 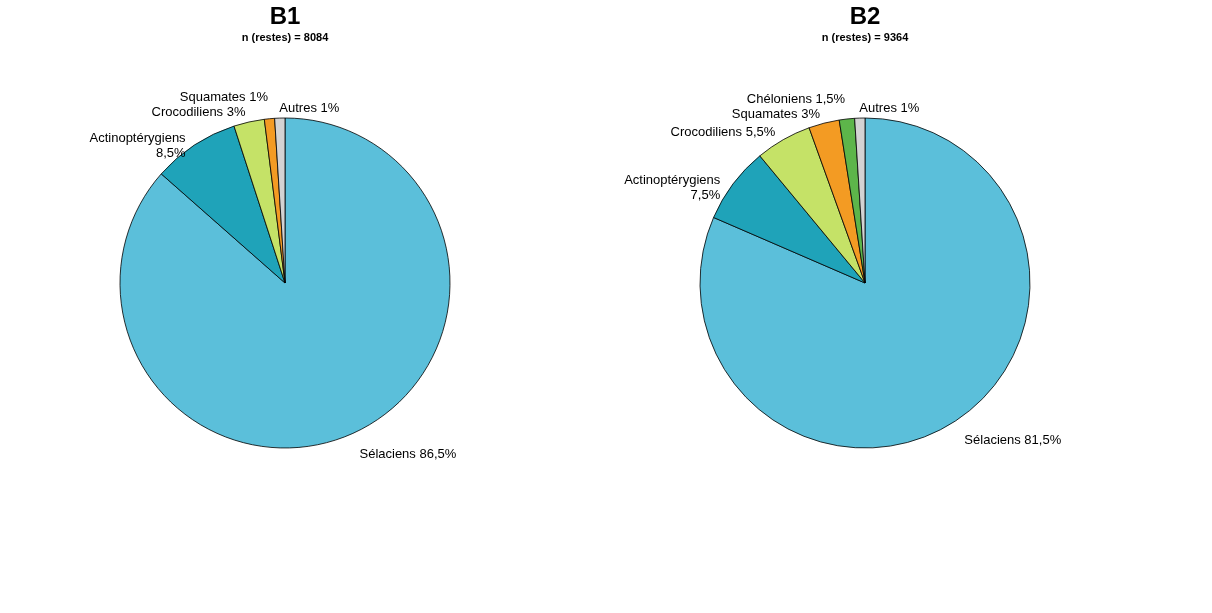 I want to click on slice-label: Squamates 3%, so click(x=776, y=113).